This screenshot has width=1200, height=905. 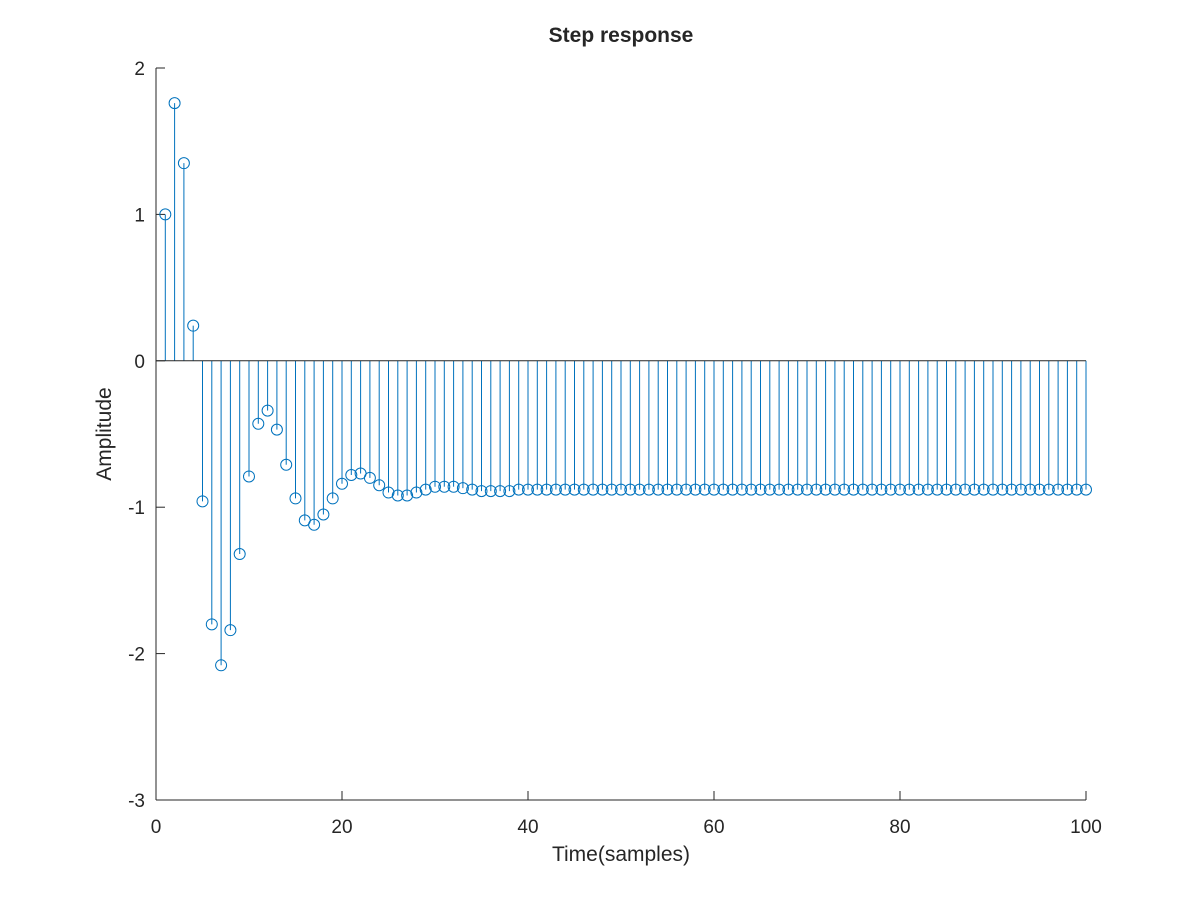 I want to click on x-tick-label: 60, so click(x=713, y=827).